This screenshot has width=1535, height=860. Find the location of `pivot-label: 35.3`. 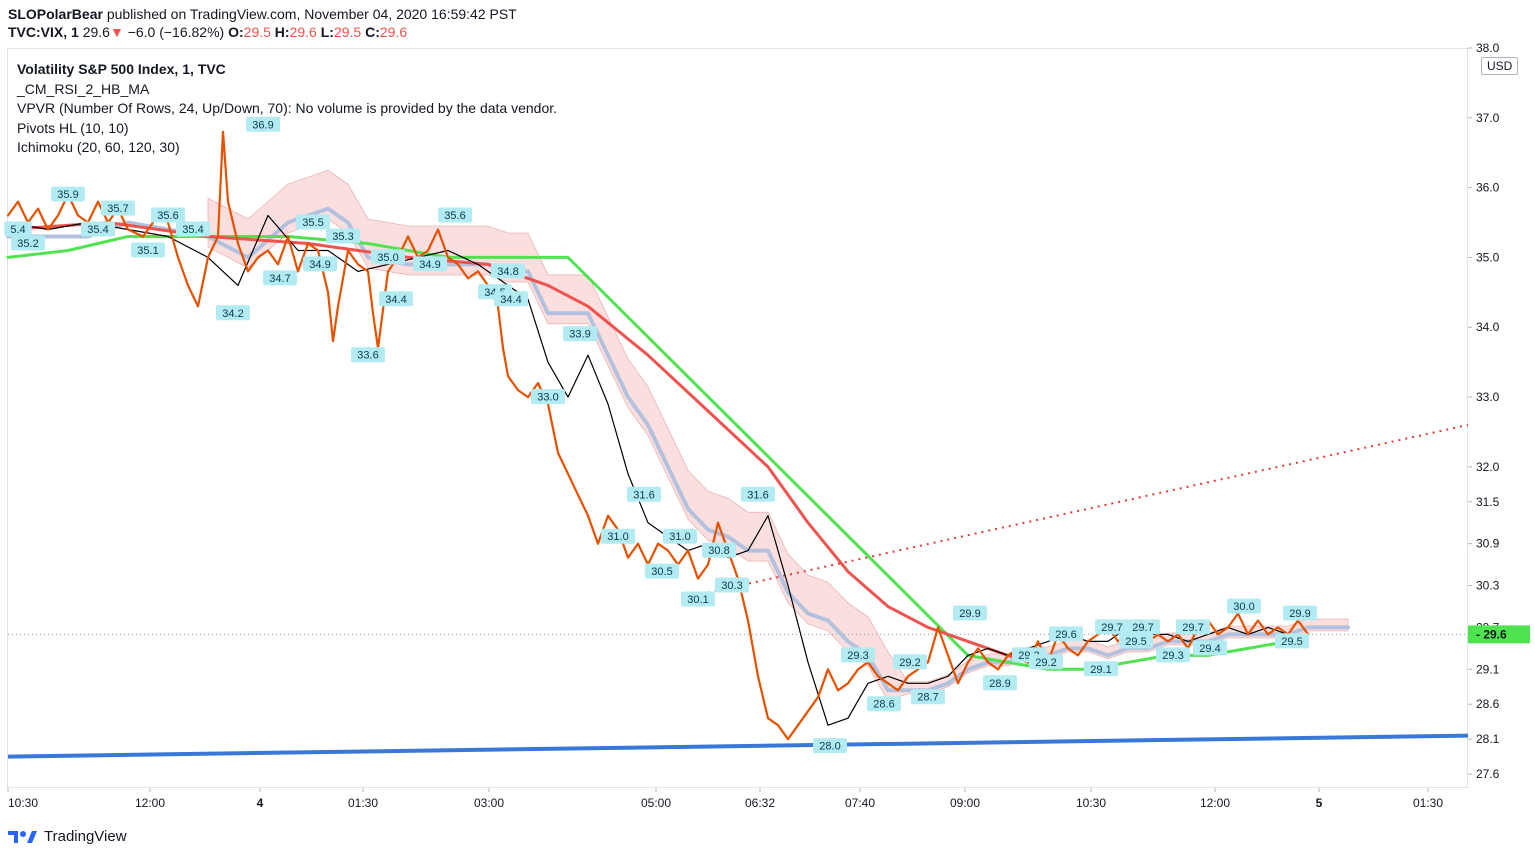

pivot-label: 35.3 is located at coordinates (342, 237).